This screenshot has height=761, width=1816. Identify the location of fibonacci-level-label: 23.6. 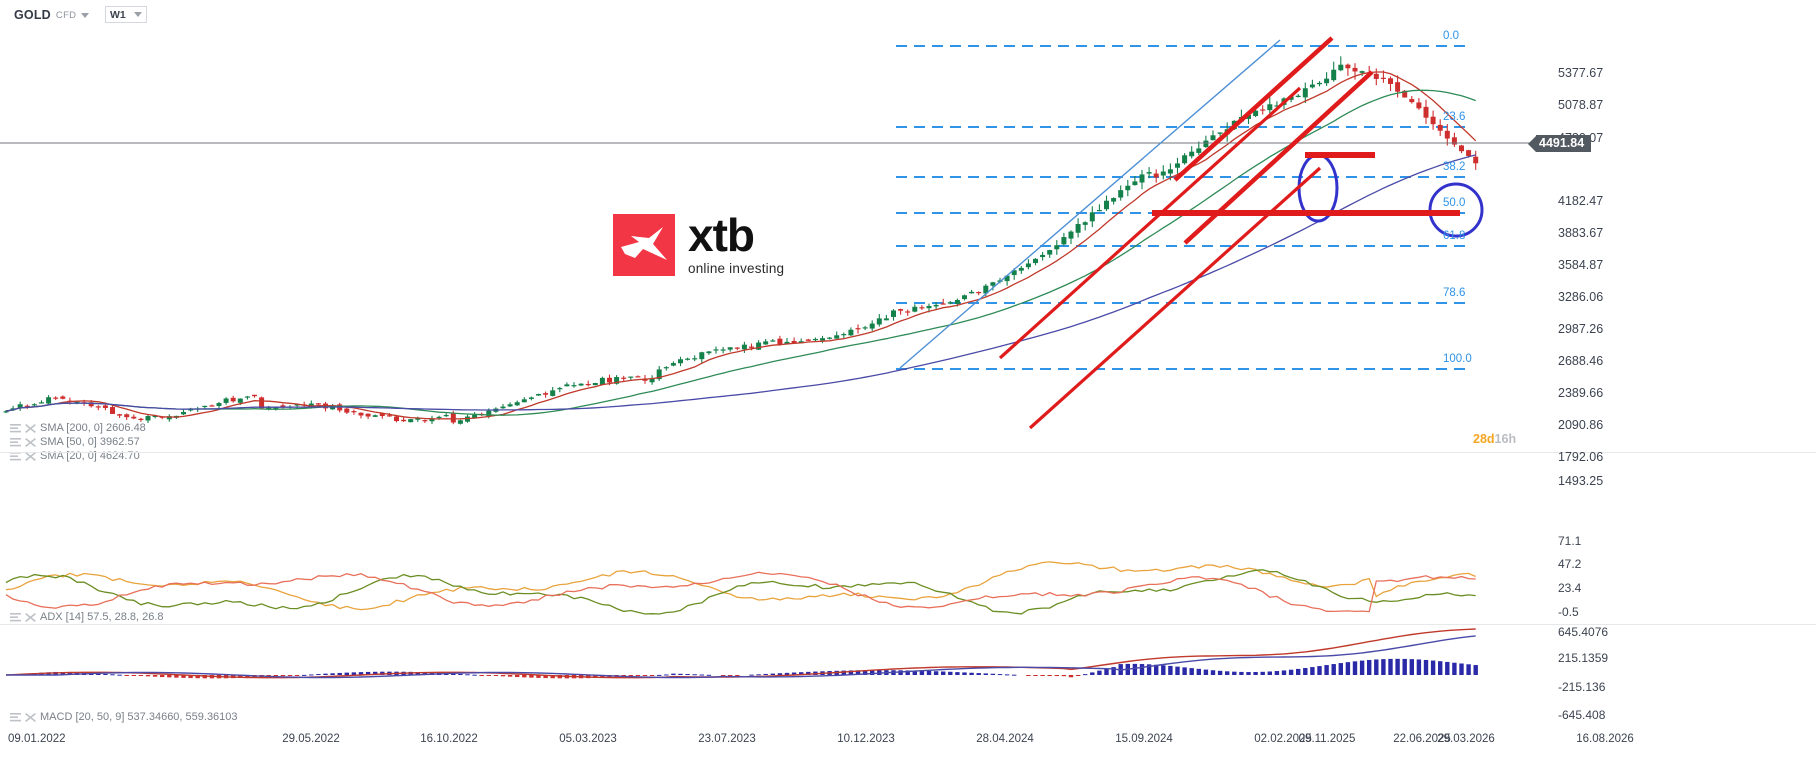
(1454, 117).